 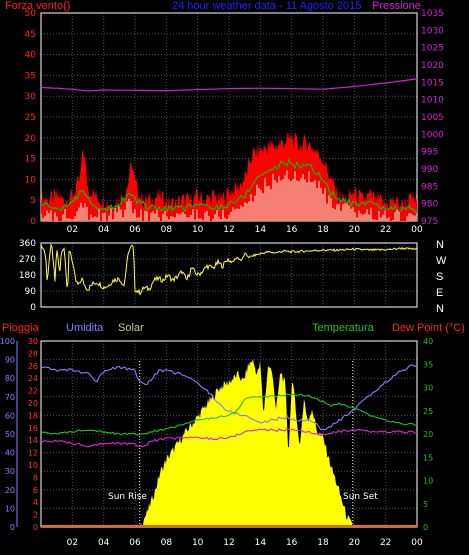 I want to click on rain-tick-label: 40, so click(x=10, y=453).